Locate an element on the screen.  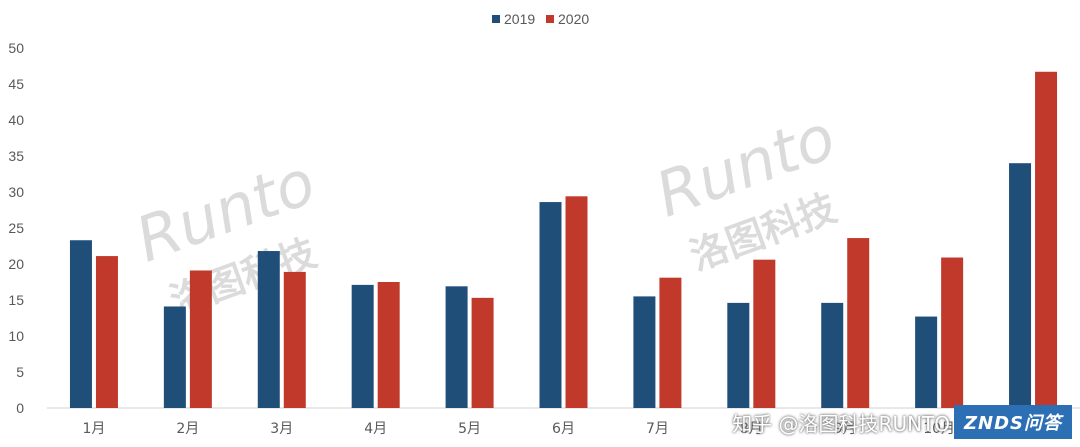
y-tick-label: 30 is located at coordinates (16, 192).